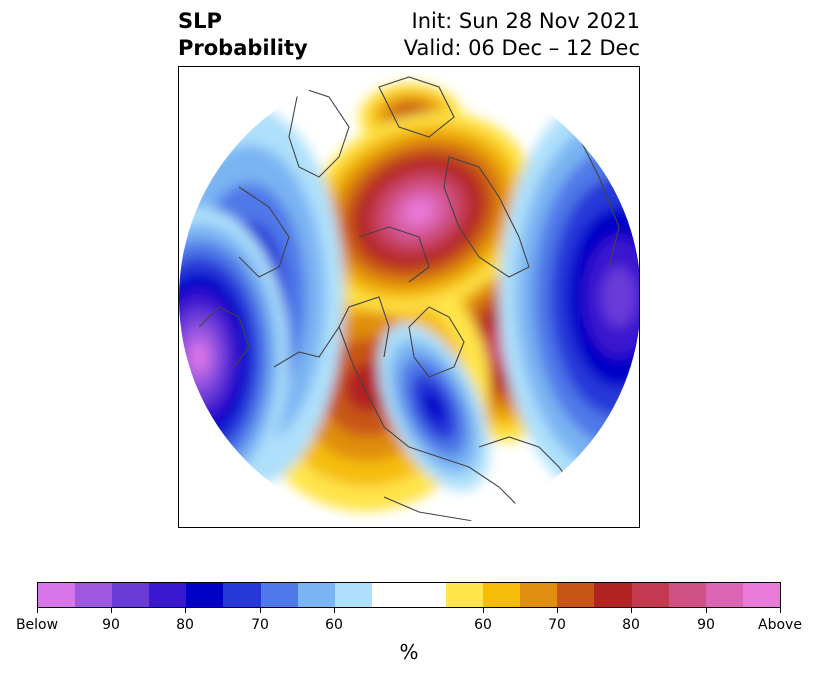 The image size is (819, 676). I want to click on title-variable: SLP, so click(200, 21).